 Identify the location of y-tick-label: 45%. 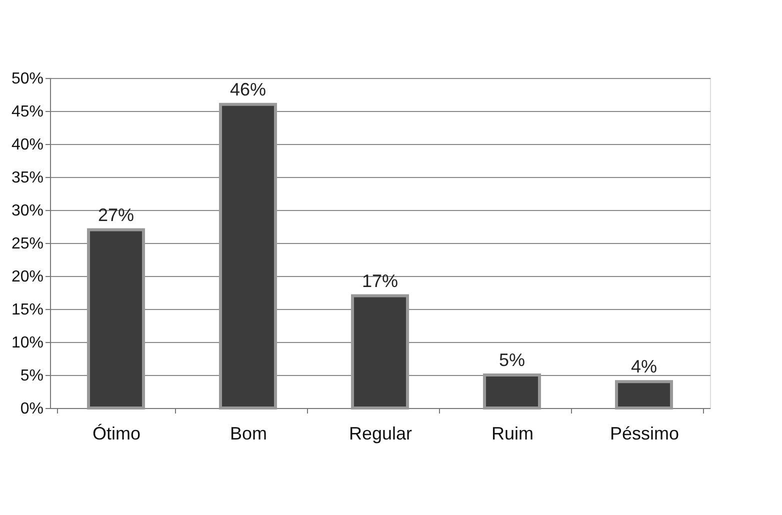
(27, 112).